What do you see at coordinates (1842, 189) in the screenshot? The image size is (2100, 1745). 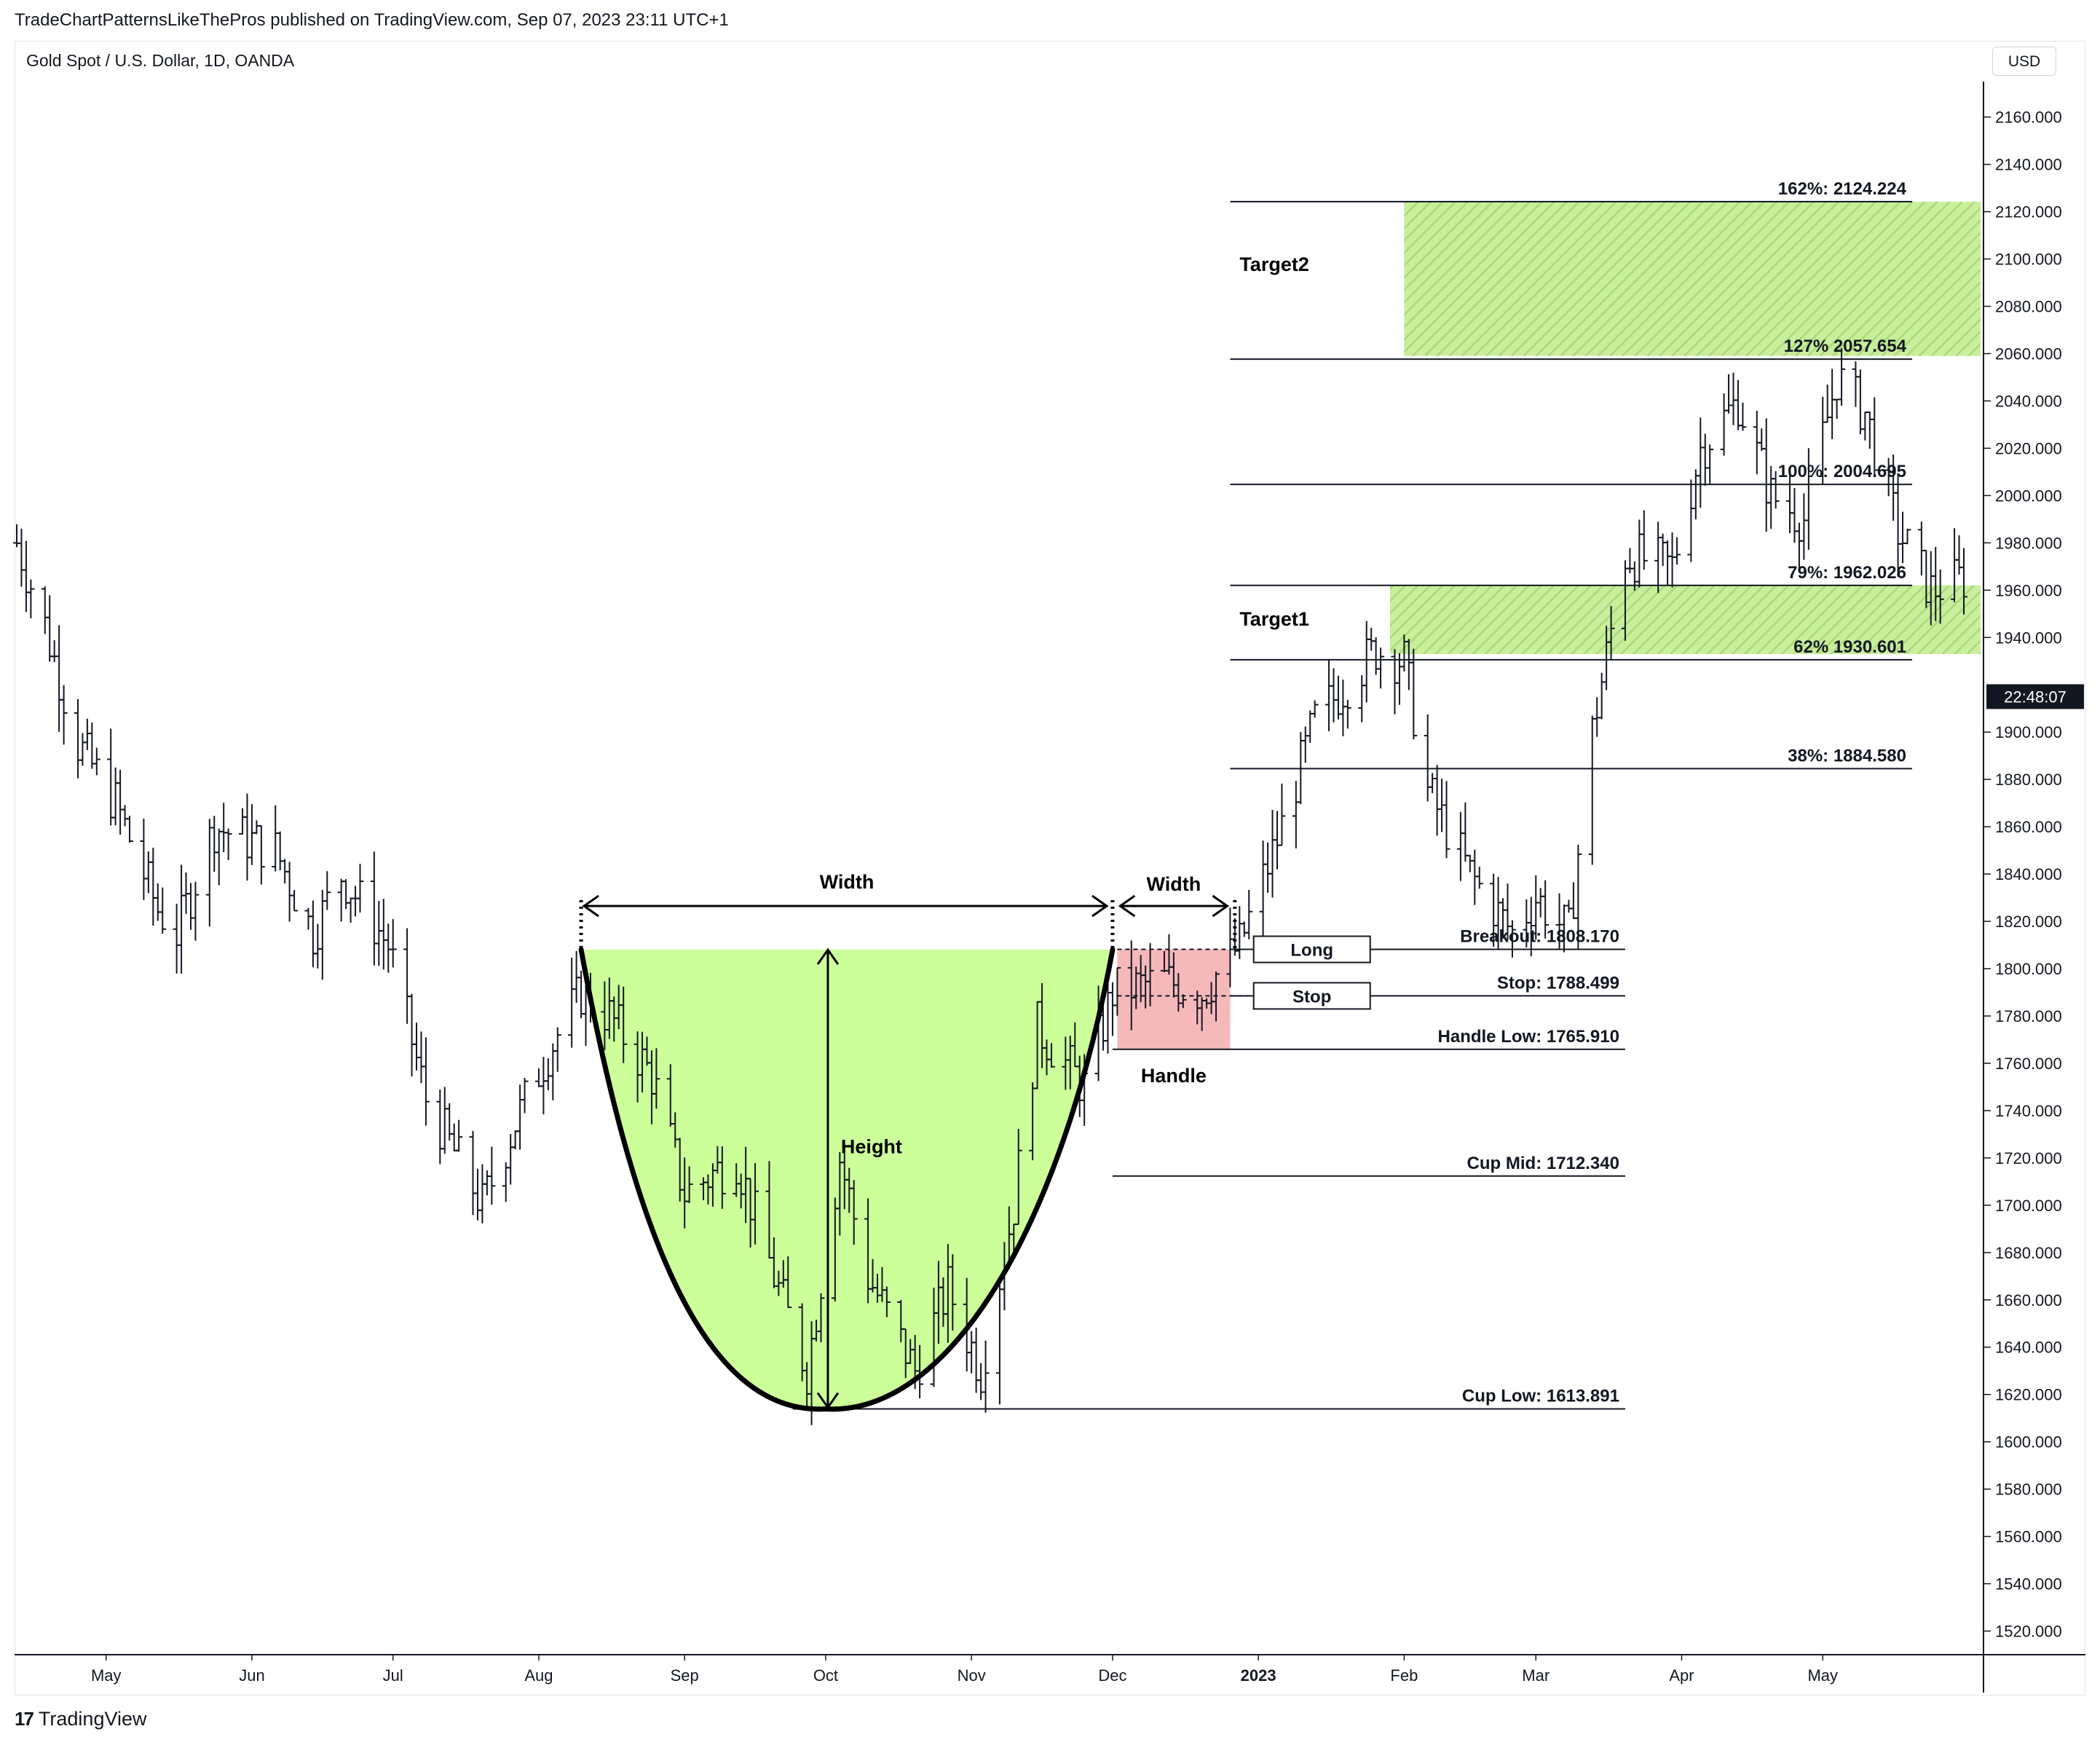 I see `level-label: 162%: 2124.224` at bounding box center [1842, 189].